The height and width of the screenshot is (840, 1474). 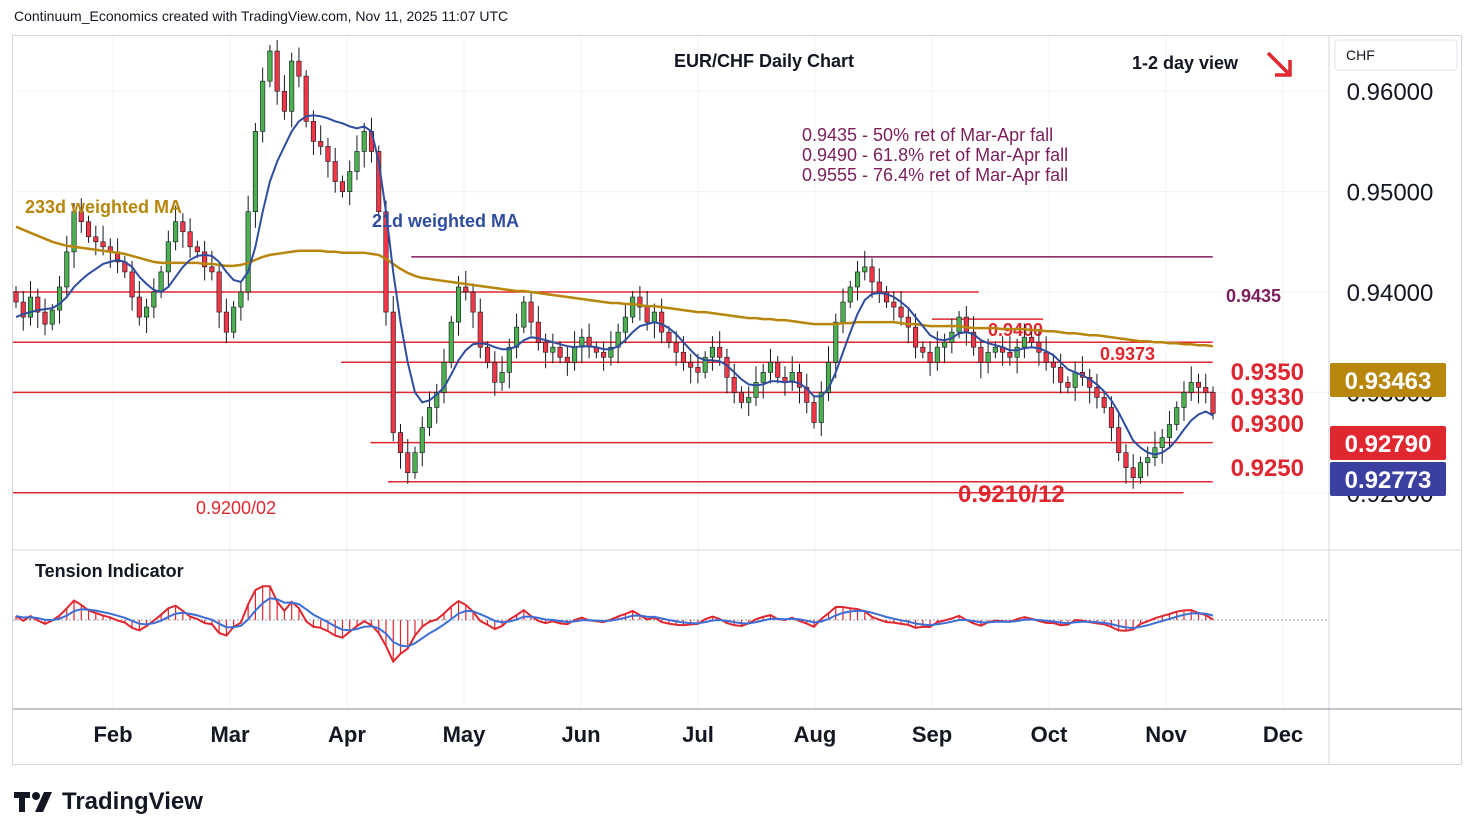 I want to click on x-tick-label: Nov, so click(x=1166, y=734).